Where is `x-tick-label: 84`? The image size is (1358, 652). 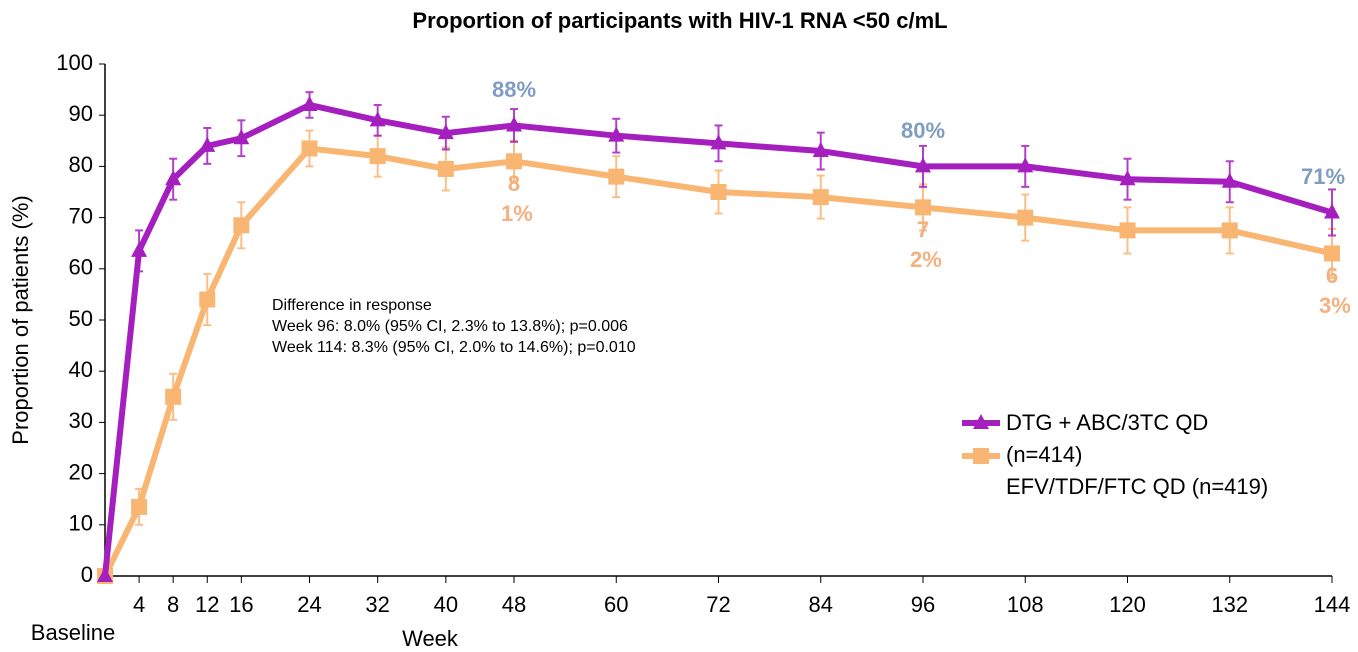 x-tick-label: 84 is located at coordinates (821, 604).